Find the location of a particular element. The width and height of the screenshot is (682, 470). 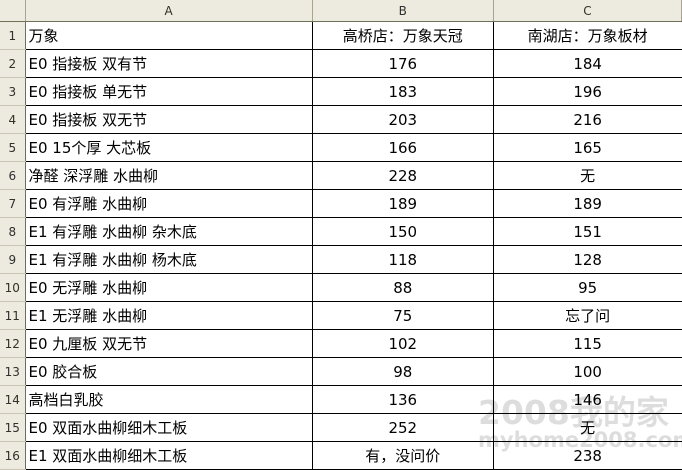

table-row: 4 E0 指接板 双无节 203 216 is located at coordinates (341, 119).